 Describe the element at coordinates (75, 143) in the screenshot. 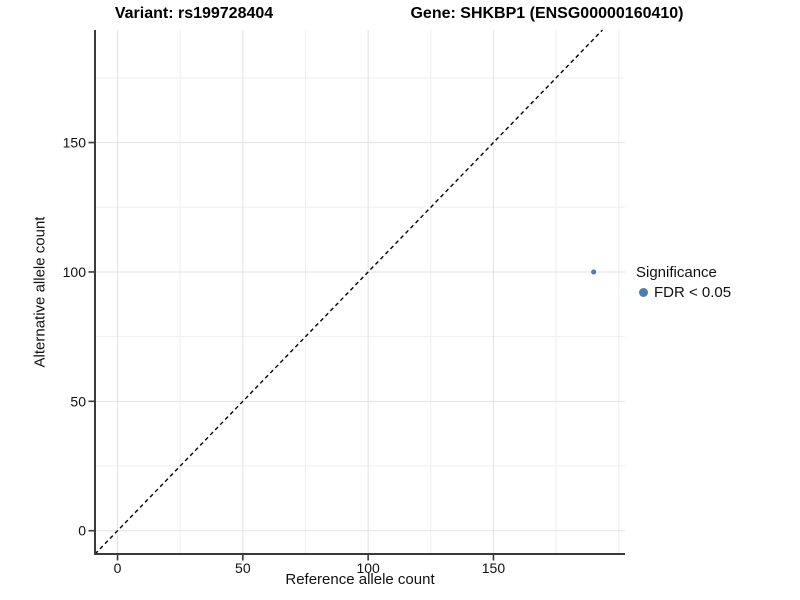

I see `y-axis-tick-label: 150` at that location.